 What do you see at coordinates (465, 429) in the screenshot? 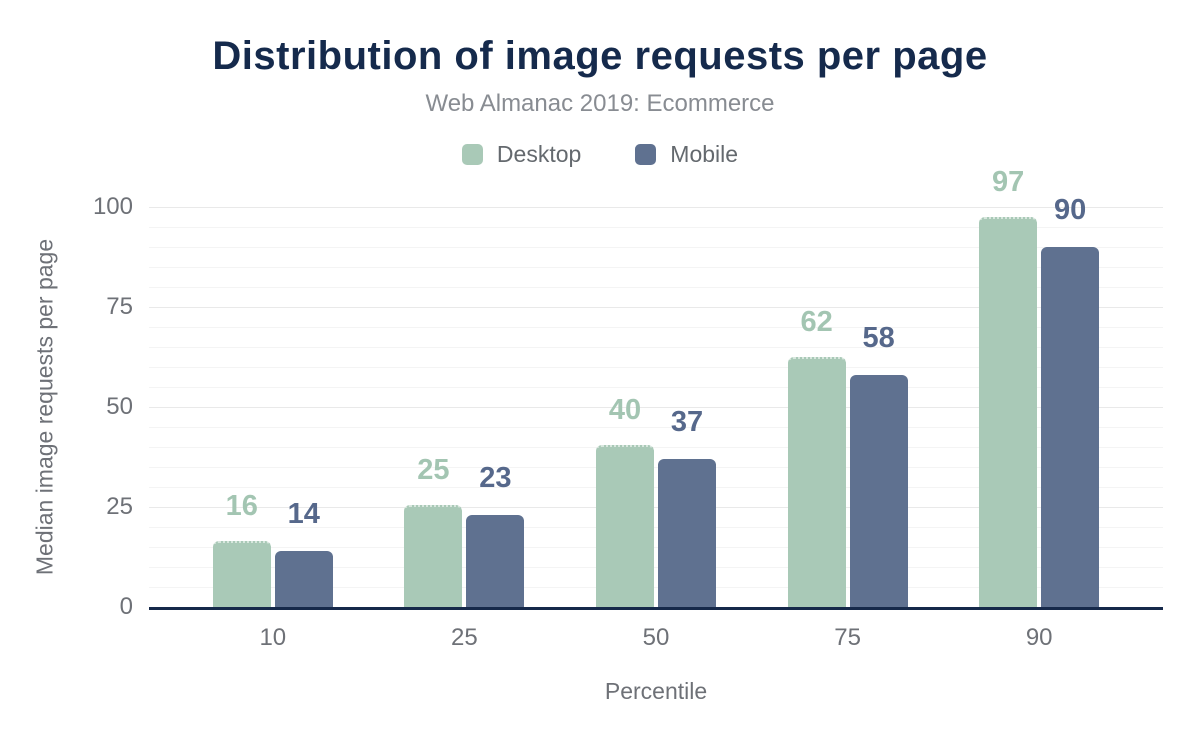
I see `category-group-25: 25 23 25` at bounding box center [465, 429].